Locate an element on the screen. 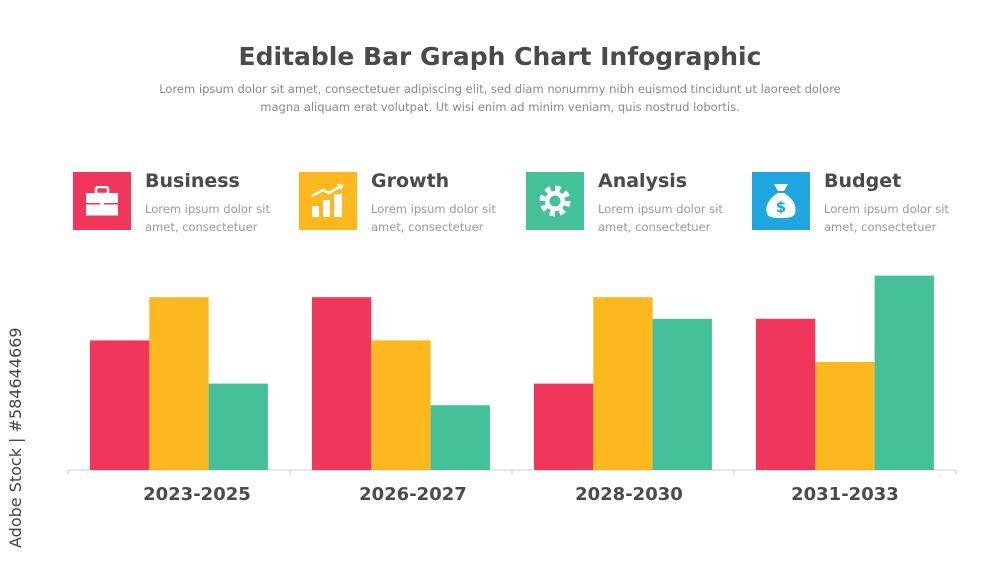 This screenshot has width=1000, height=563. bar-analysis-2023-2025 is located at coordinates (238, 426).